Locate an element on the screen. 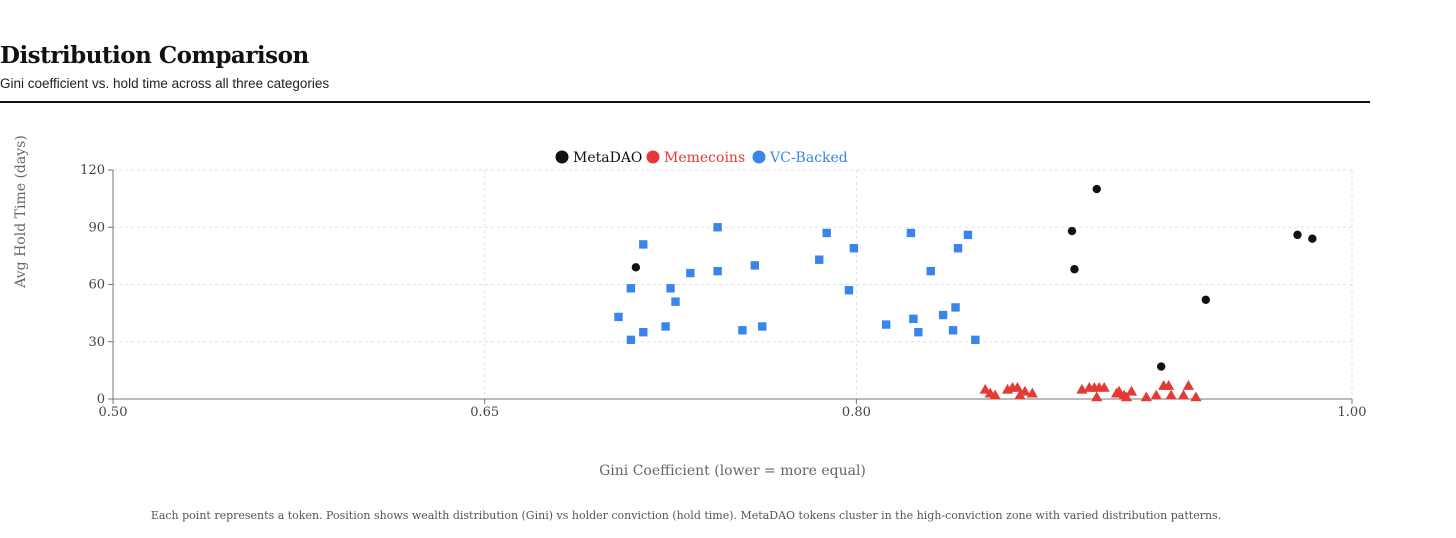 The image size is (1456, 538). y-axis-ticks: 0 30 60 90 120 is located at coordinates (96, 285).